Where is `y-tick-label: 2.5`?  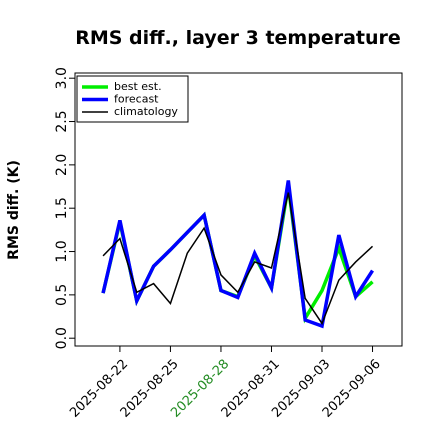
y-tick-label: 2.5 is located at coordinates (62, 121).